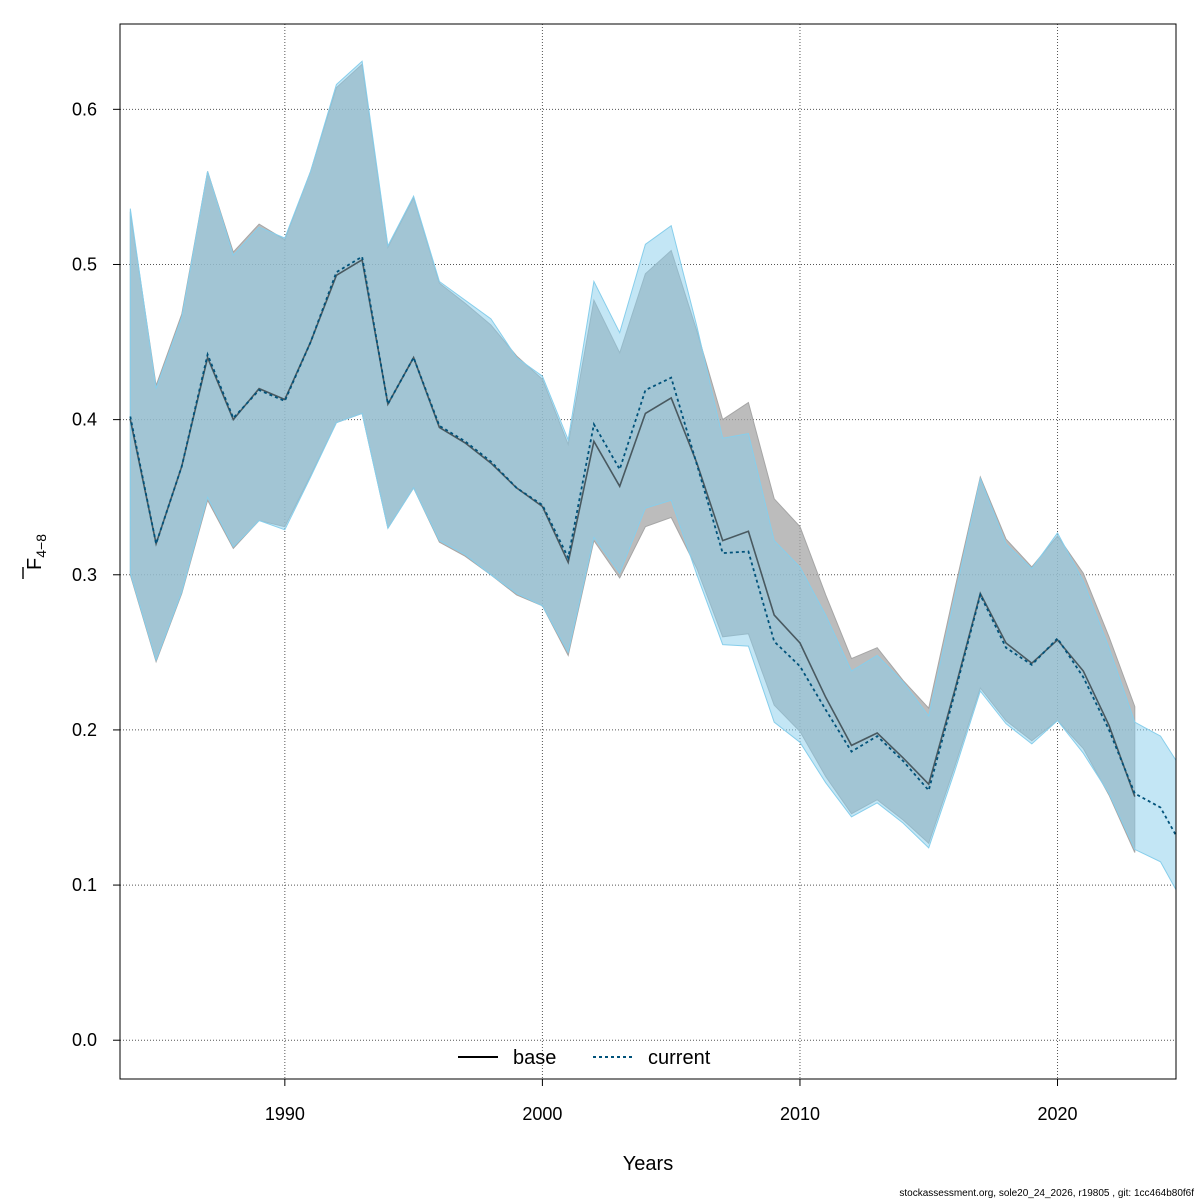  Describe the element at coordinates (584, 1058) in the screenshot. I see `legend: base current` at that location.